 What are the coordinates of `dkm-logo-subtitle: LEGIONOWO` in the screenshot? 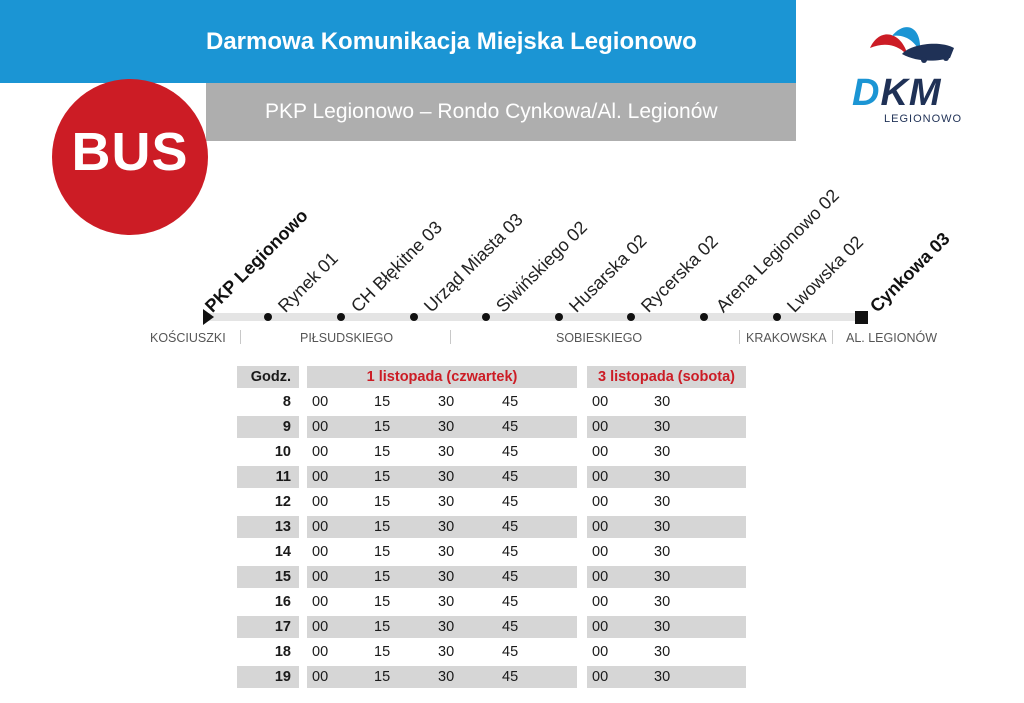 It's located at (923, 119).